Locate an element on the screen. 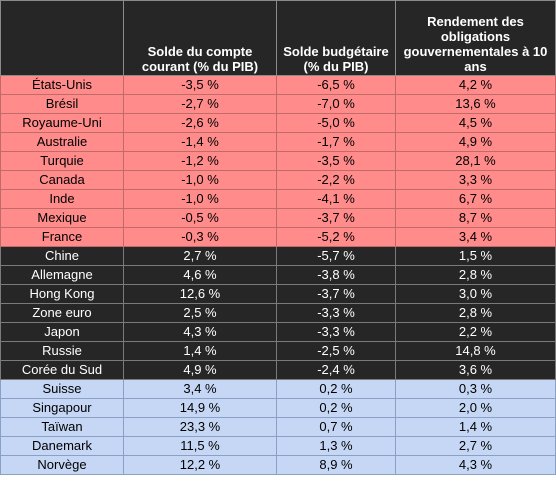  budget-balance-cell: -1,7 % is located at coordinates (336, 142).